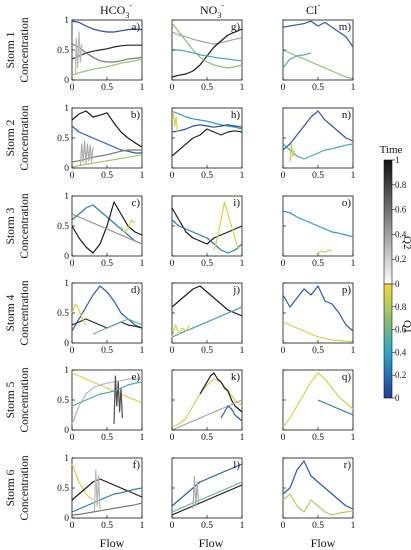 The width and height of the screenshot is (411, 550). Describe the element at coordinates (25, 399) in the screenshot. I see `y-axis-label-row-5: Concentration` at that location.